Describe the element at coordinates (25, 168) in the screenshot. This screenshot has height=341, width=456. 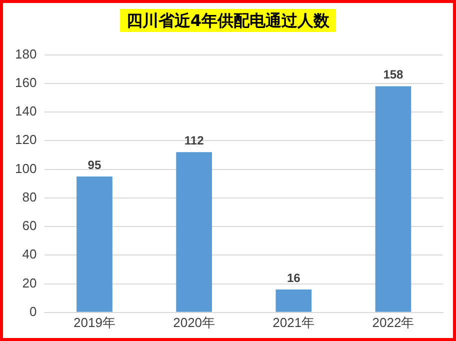
I see `y-tick-label: 100` at that location.